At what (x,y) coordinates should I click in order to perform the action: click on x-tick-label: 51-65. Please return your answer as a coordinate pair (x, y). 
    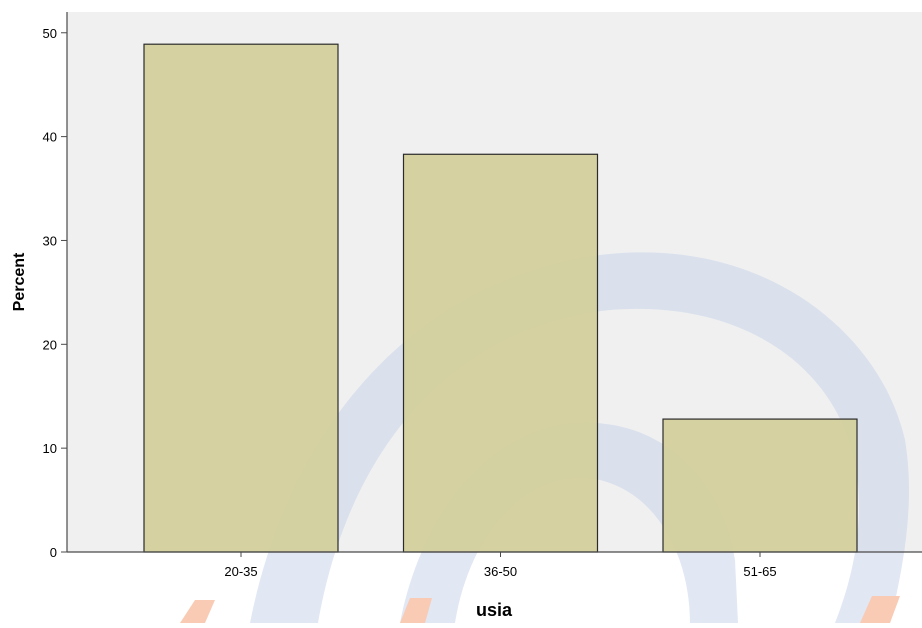
    Looking at the image, I should click on (759, 571).